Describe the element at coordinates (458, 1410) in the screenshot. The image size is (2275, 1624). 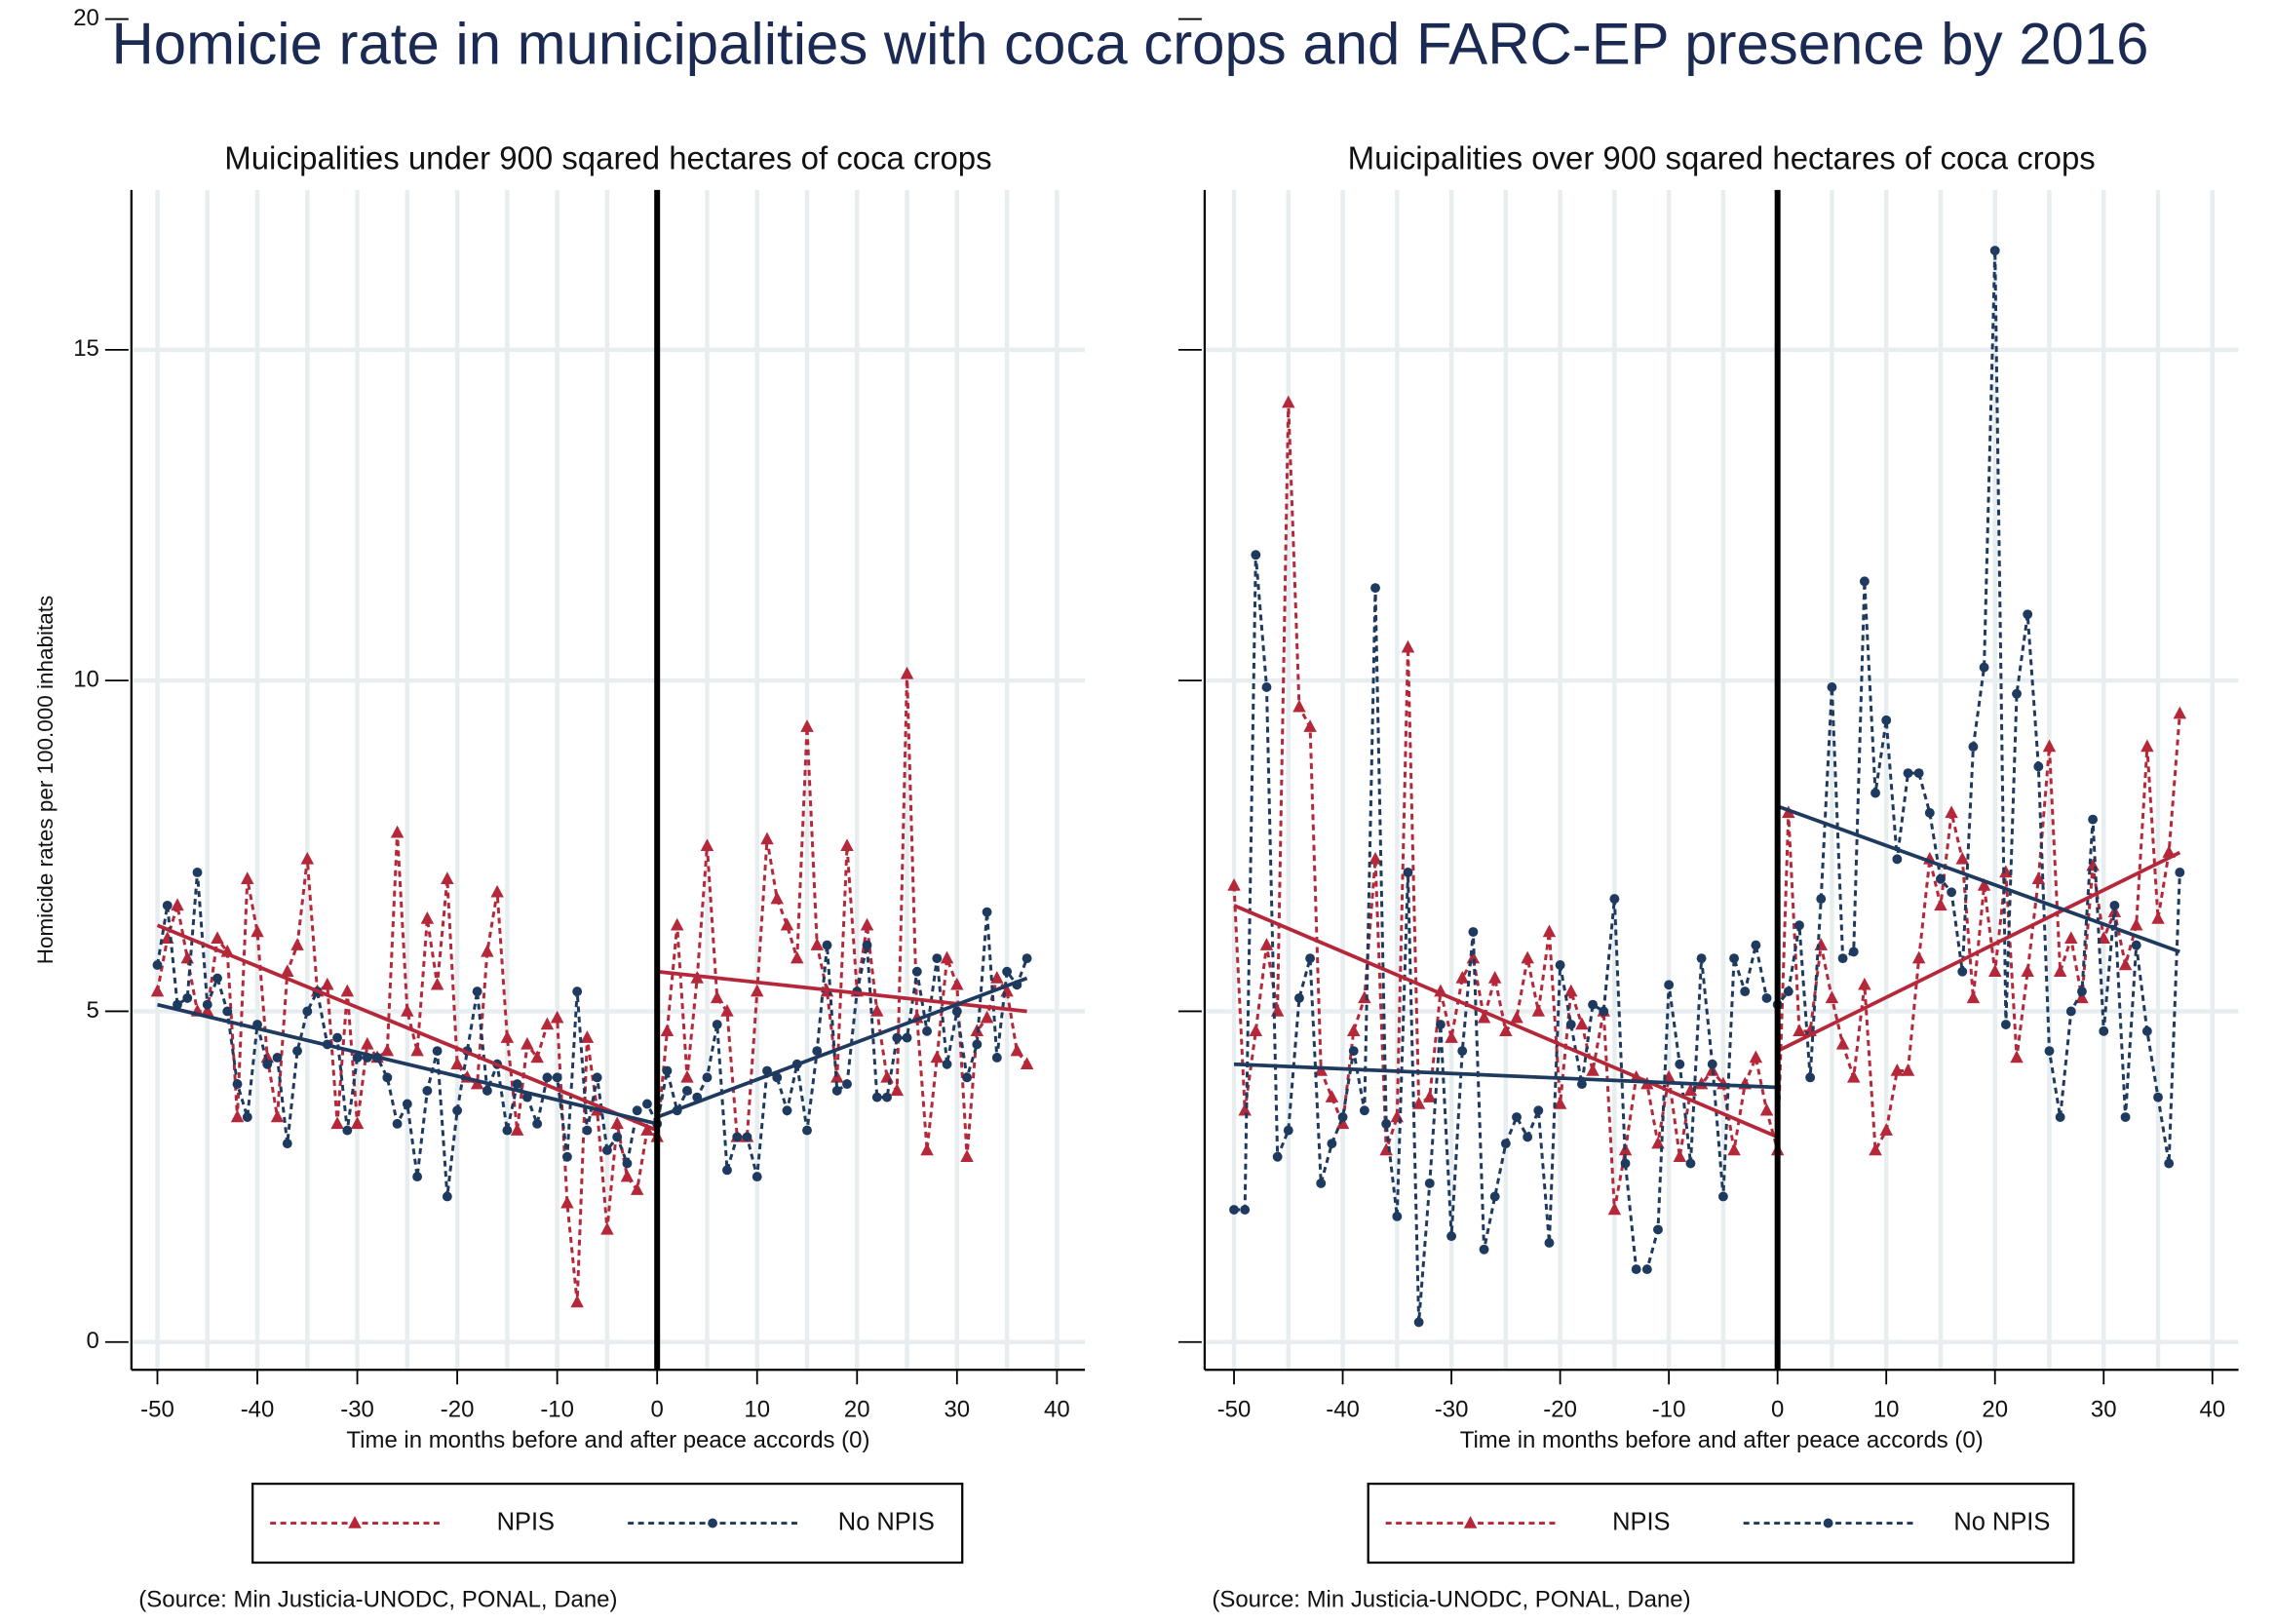
I see `x-tick-label: -20` at that location.